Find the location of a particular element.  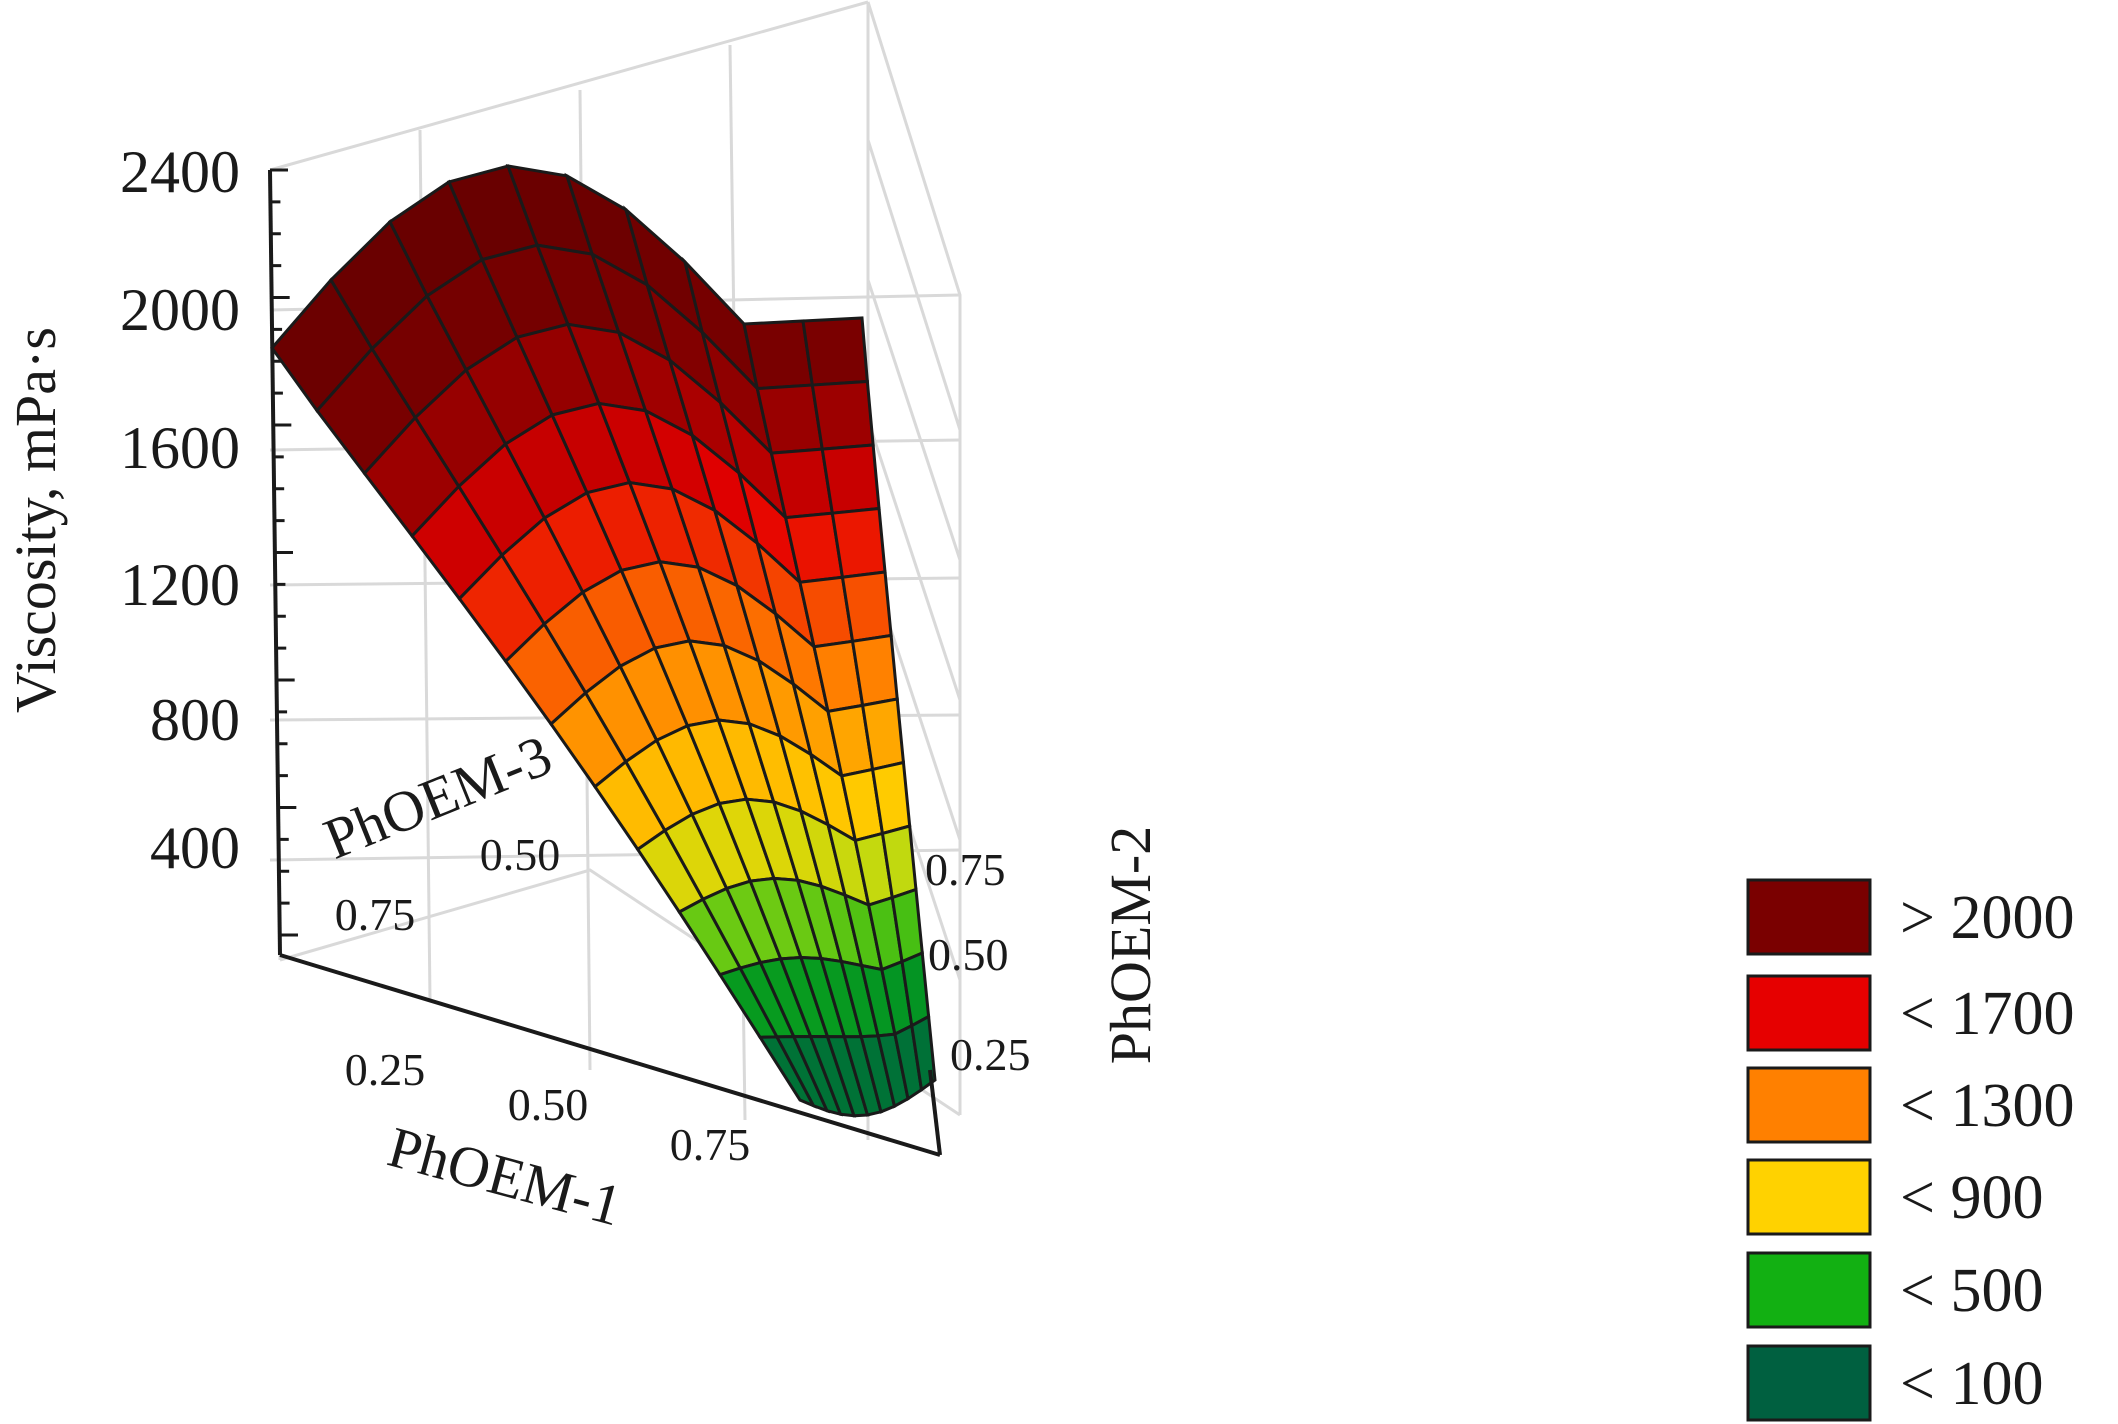

z-axis-ticks is located at coordinates (284, 552).